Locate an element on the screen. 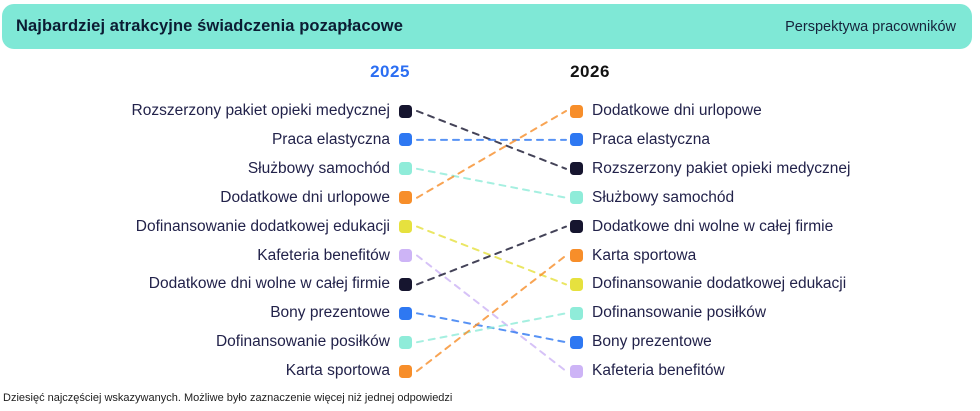 The image size is (980, 411). benefit-row-left-8: Bony prezentowe is located at coordinates (341, 313).